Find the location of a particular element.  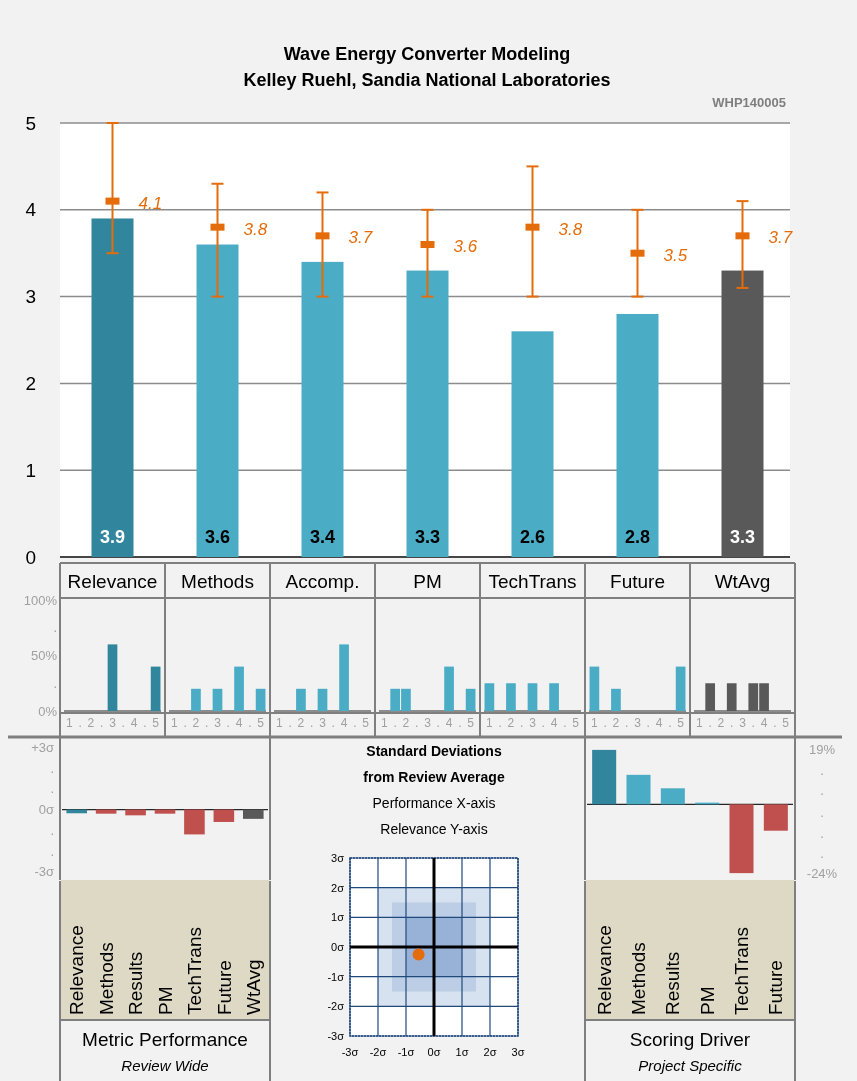

y-tick-label: 0 is located at coordinates (30, 557).